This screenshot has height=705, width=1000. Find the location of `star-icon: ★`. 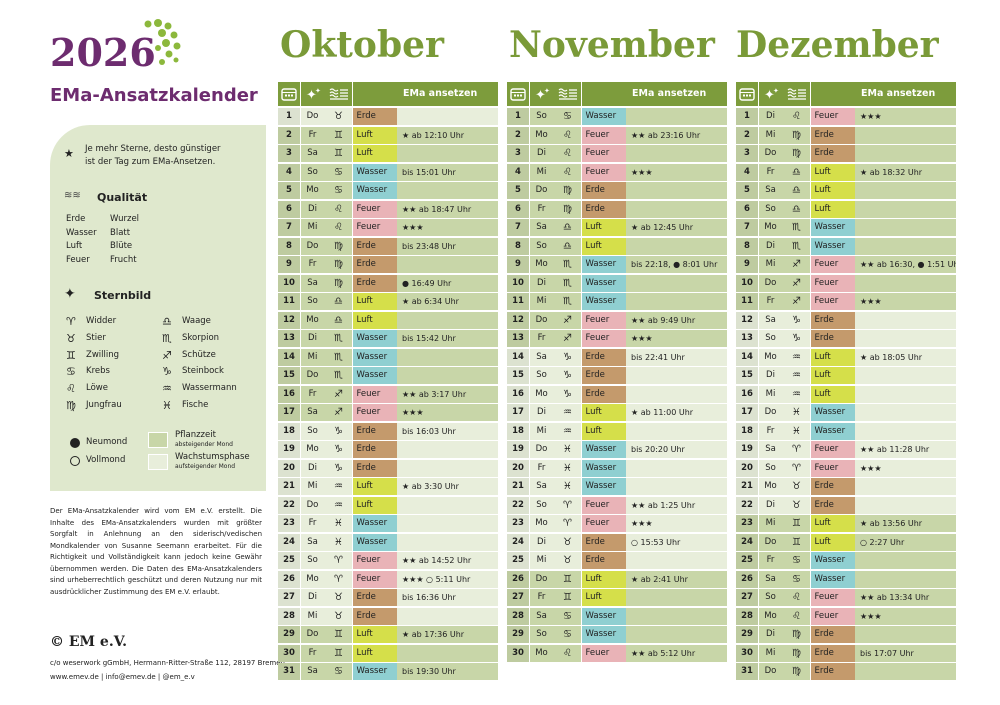

star-icon: ★ is located at coordinates (69, 153).